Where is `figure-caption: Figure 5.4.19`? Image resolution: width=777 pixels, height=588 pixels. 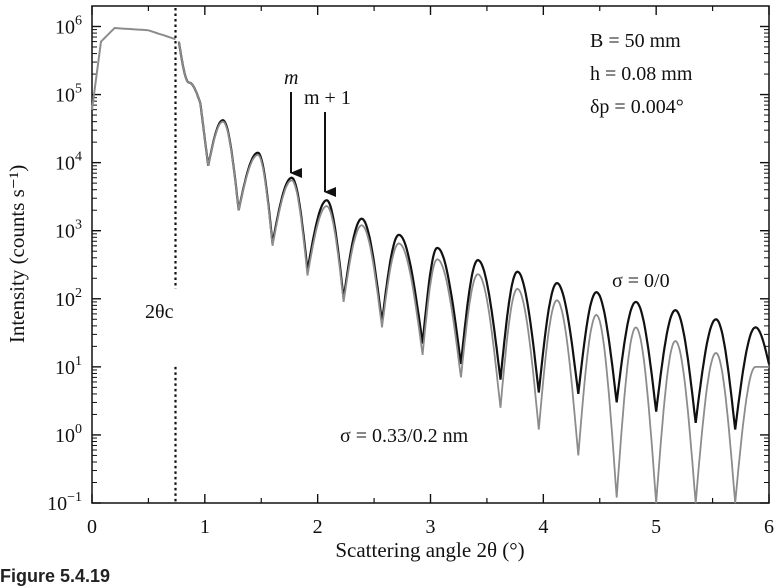 figure-caption: Figure 5.4.19 is located at coordinates (55, 576).